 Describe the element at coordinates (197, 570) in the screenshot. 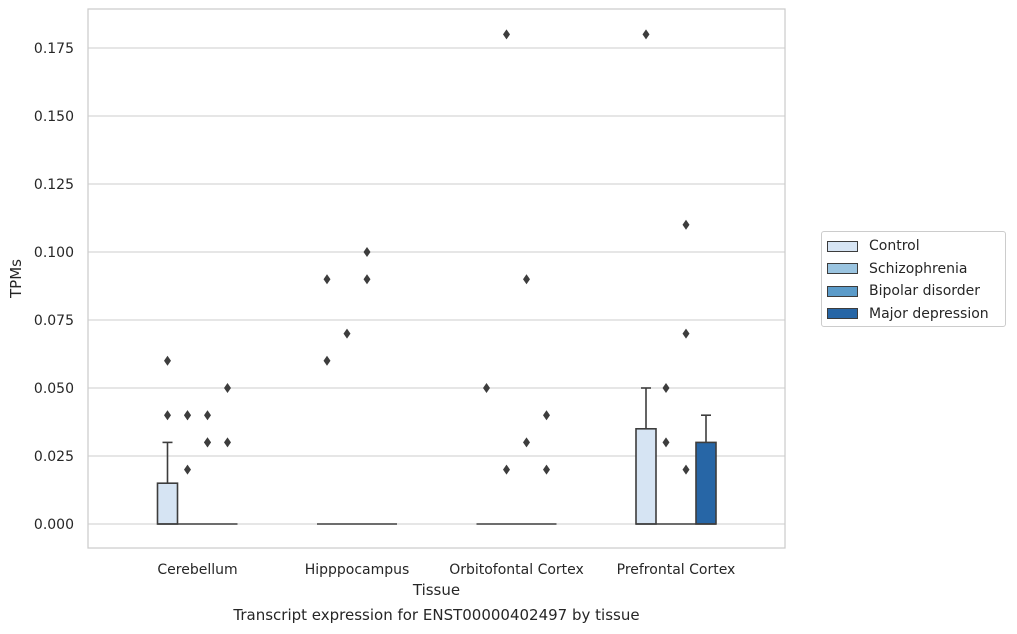

I see `x-tick-label: Cerebellum` at that location.